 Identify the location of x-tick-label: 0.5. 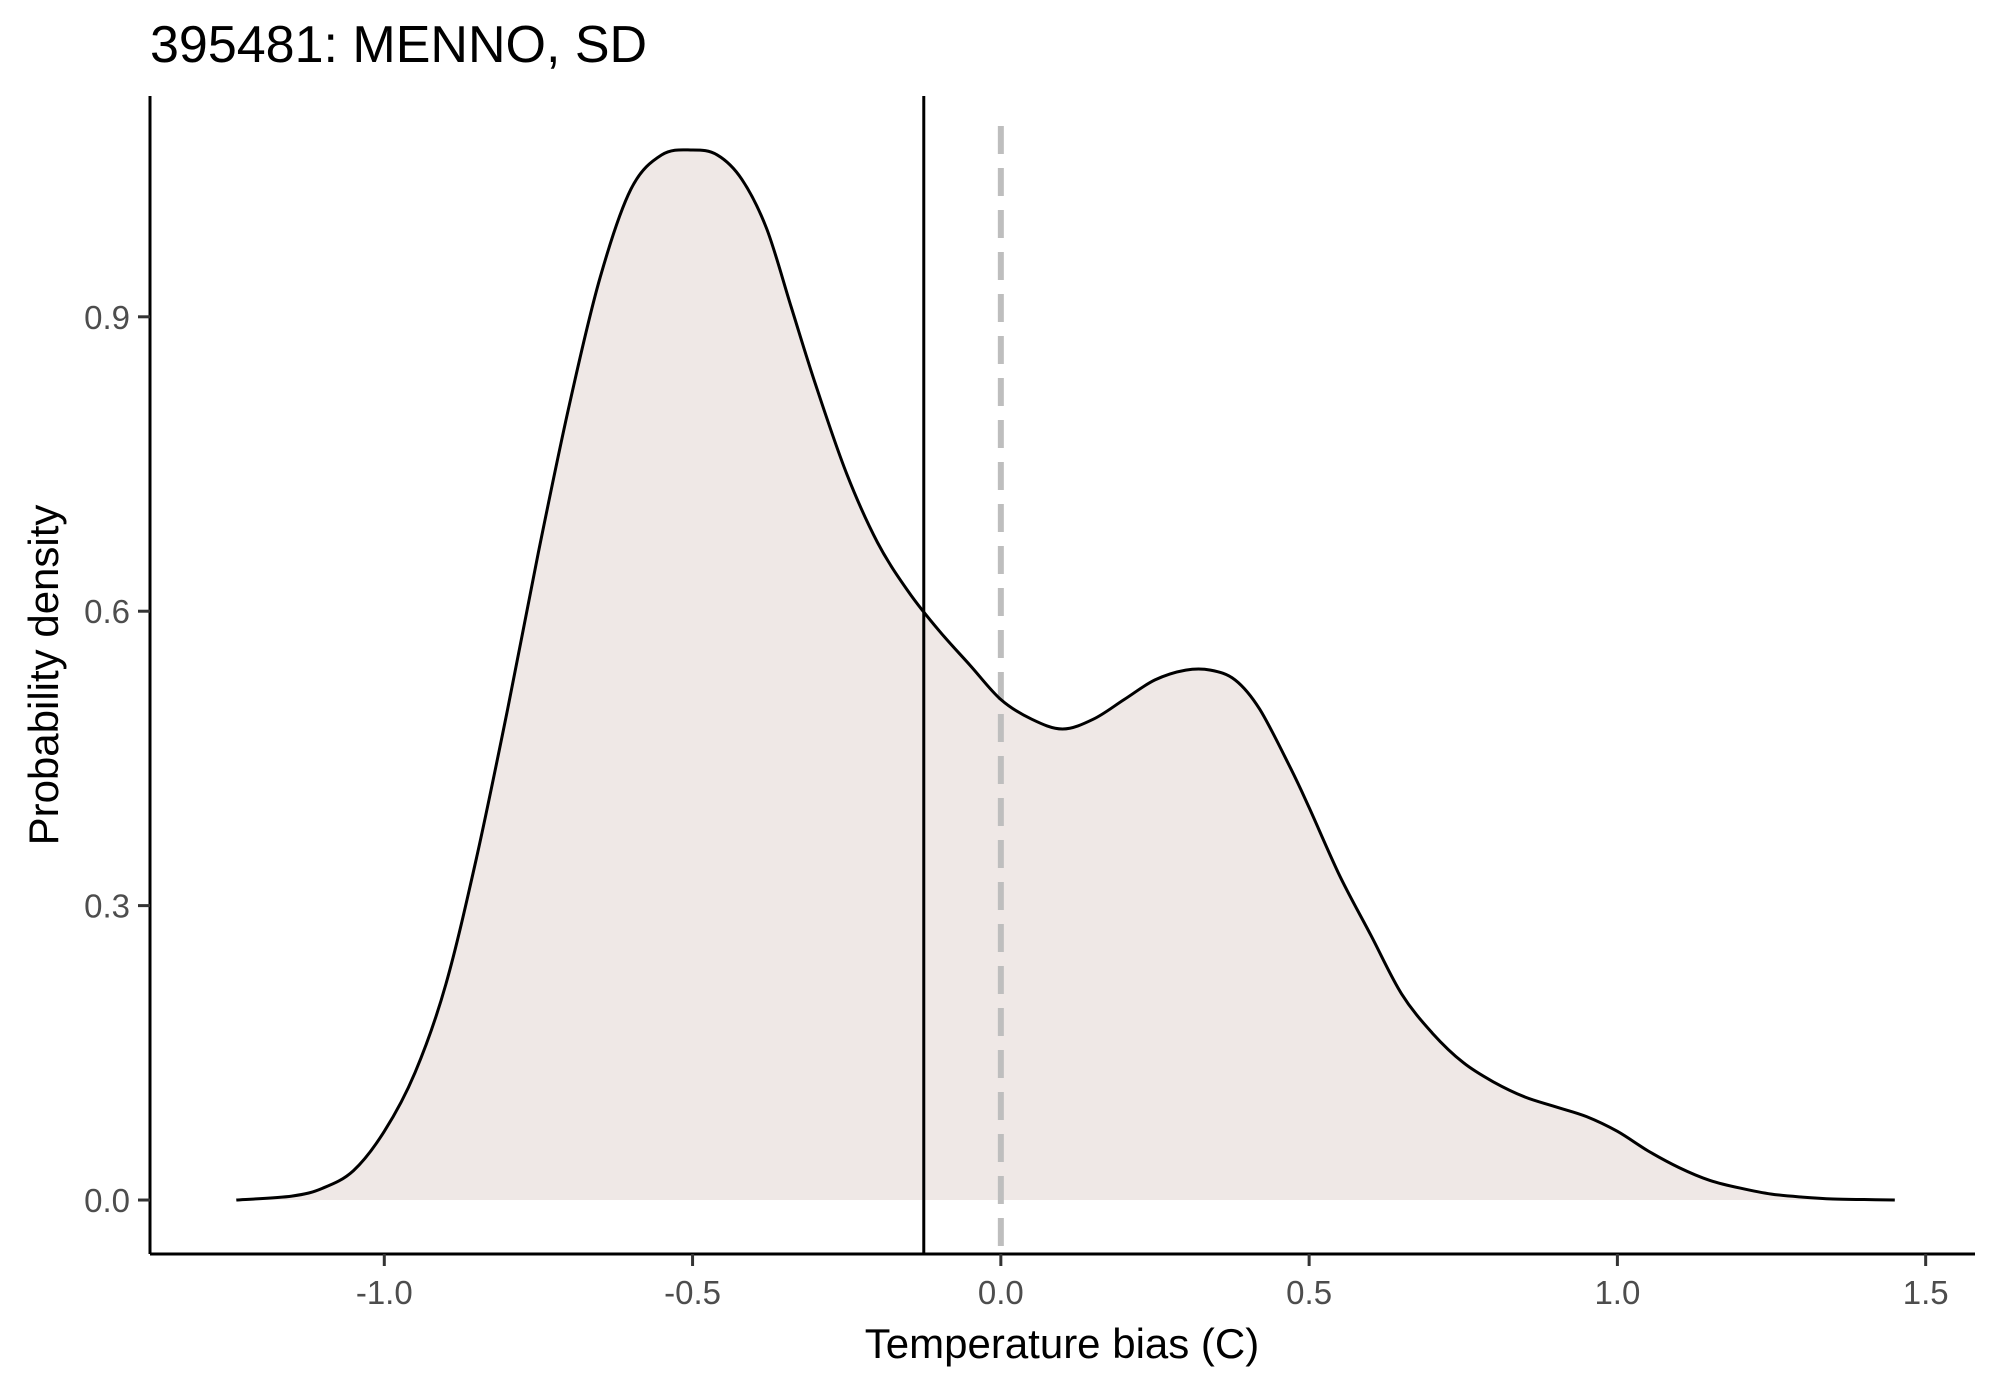
(1309, 1292).